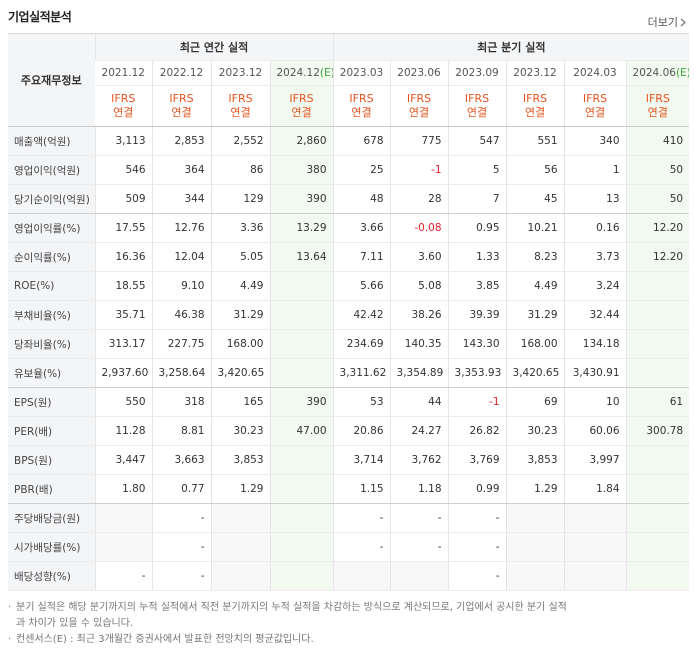 The width and height of the screenshot is (694, 648). I want to click on value-cell: 390, so click(301, 402).